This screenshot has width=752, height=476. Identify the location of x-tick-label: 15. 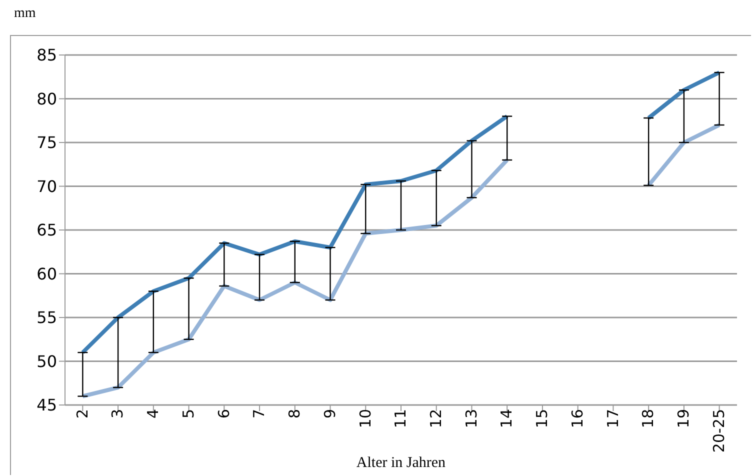
(542, 418).